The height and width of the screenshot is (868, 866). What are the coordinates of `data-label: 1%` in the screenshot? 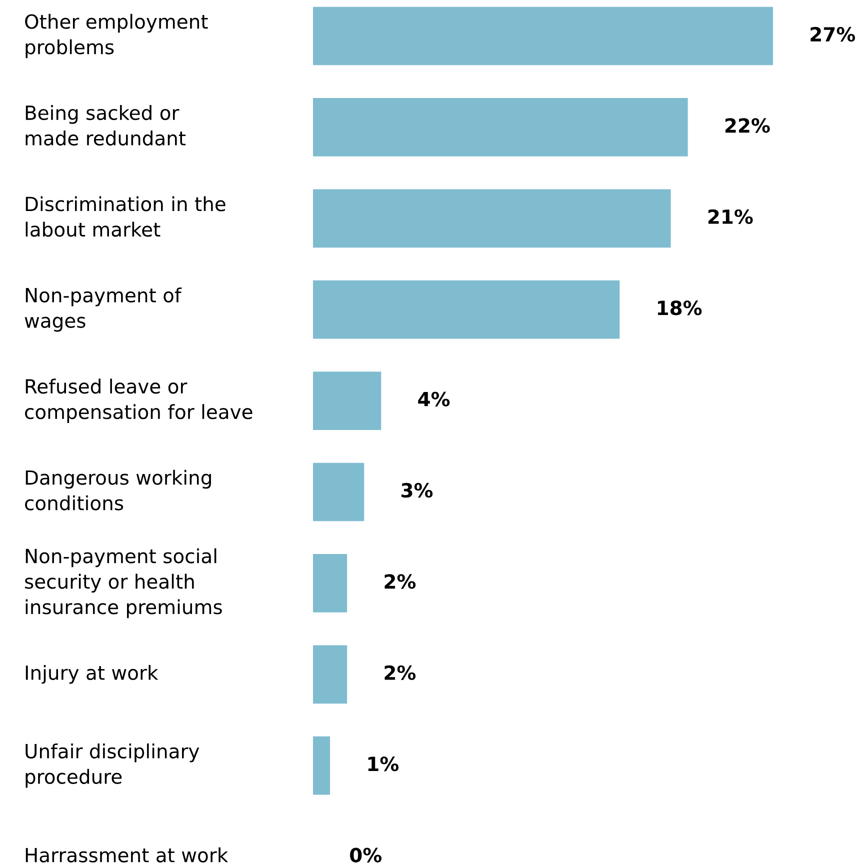 It's located at (383, 764).